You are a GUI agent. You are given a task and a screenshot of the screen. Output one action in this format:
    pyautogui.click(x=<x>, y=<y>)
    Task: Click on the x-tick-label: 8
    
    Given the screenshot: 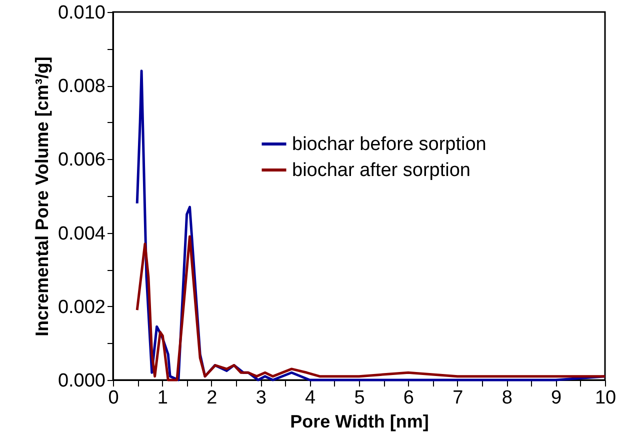 What is the action you would take?
    pyautogui.click(x=507, y=398)
    